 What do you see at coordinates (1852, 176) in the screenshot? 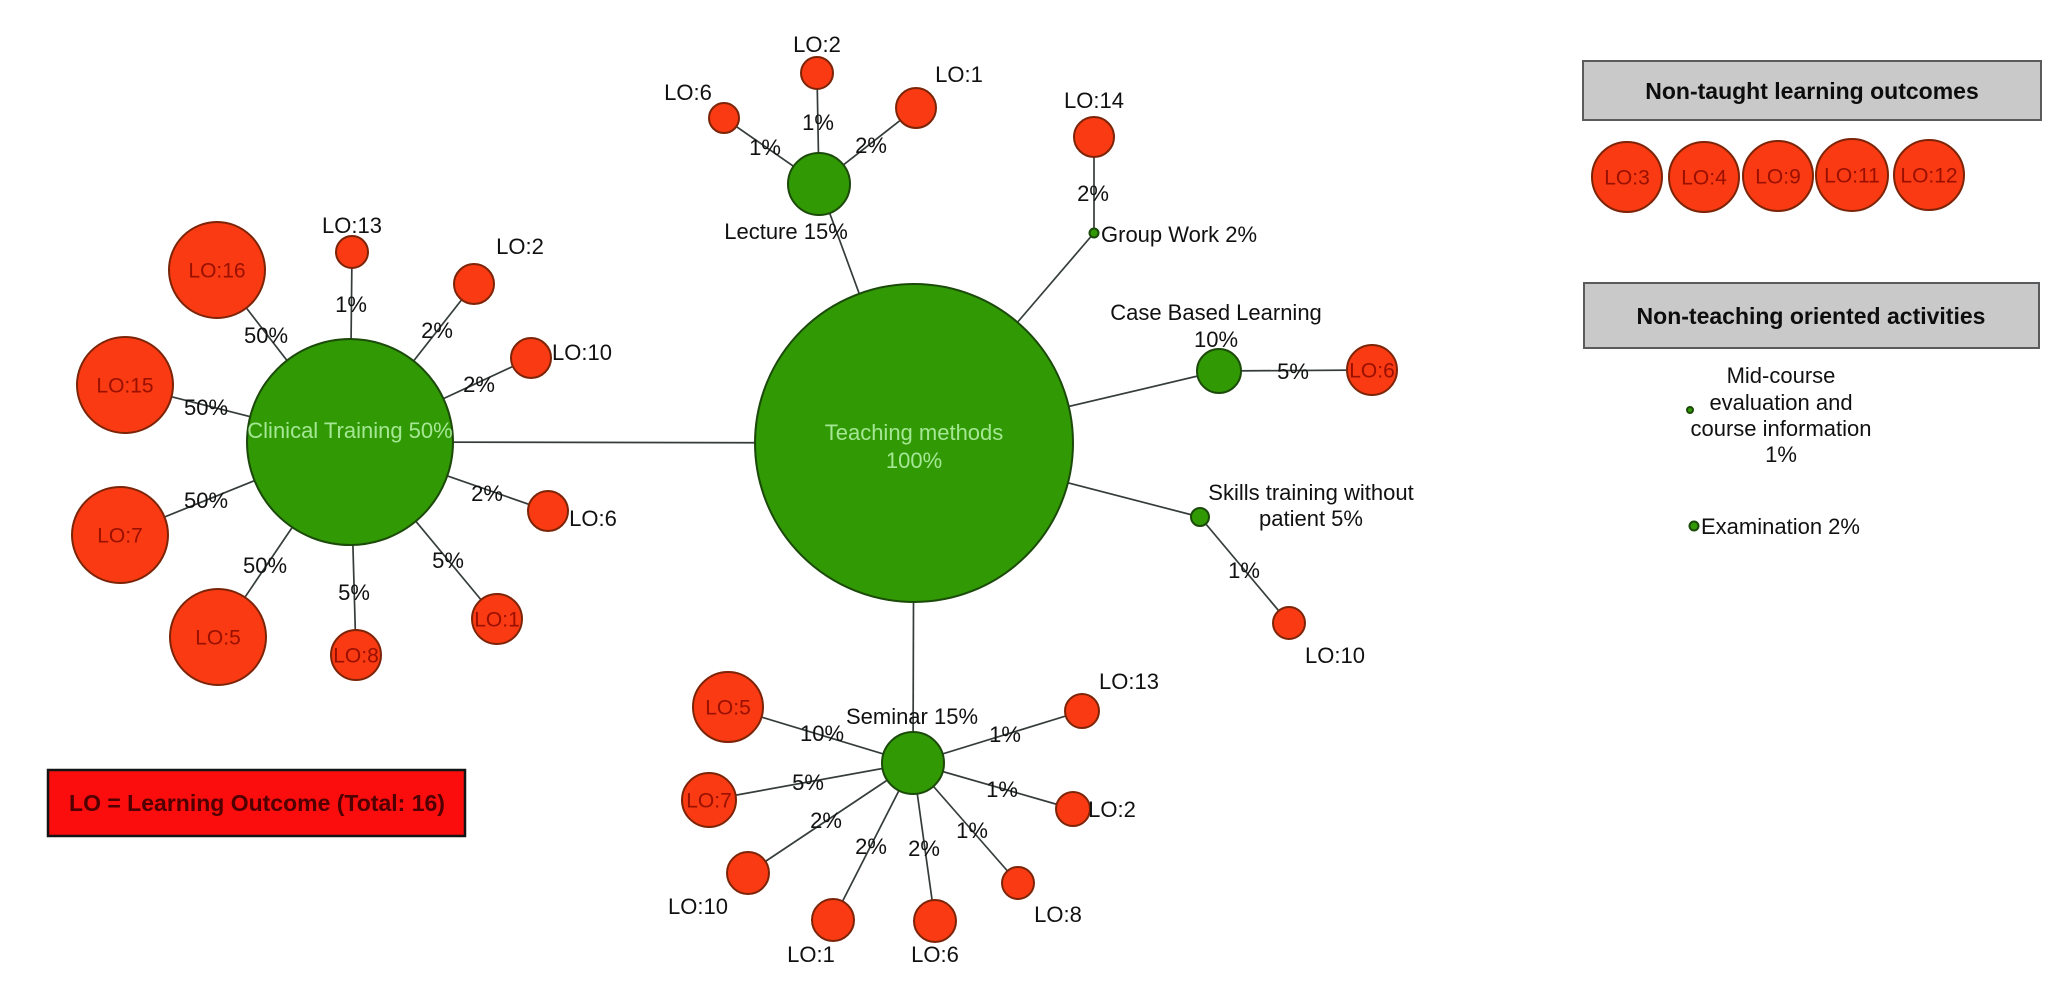
I see `svg-text: LO:11` at bounding box center [1852, 176].